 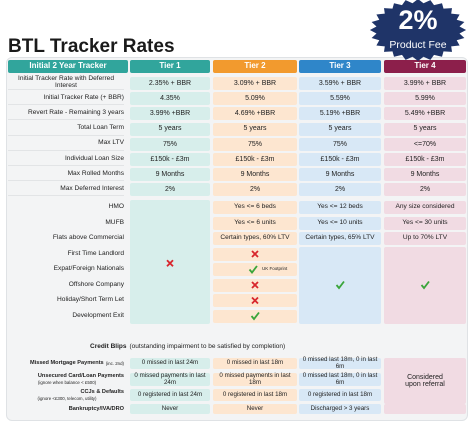 I want to click on column-header: Tier 2, so click(x=255, y=66).